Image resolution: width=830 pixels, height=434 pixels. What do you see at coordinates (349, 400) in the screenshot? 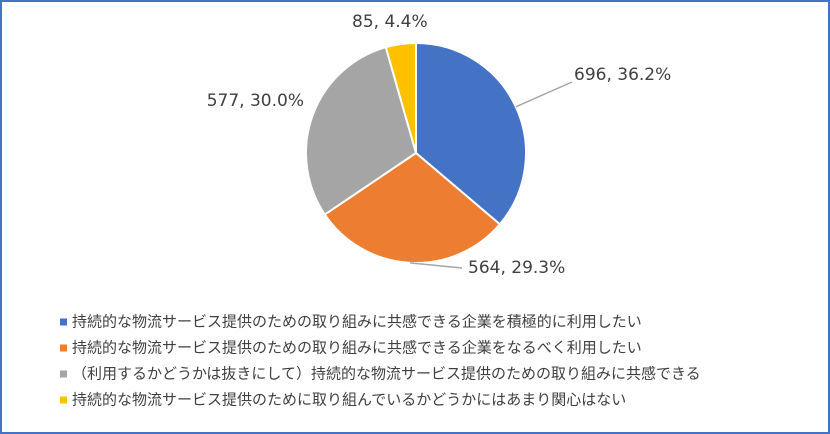
I see `legend-label: 持続的な物流サービス提供のために取り組んでいるかどうかにはあまり関心はない` at bounding box center [349, 400].